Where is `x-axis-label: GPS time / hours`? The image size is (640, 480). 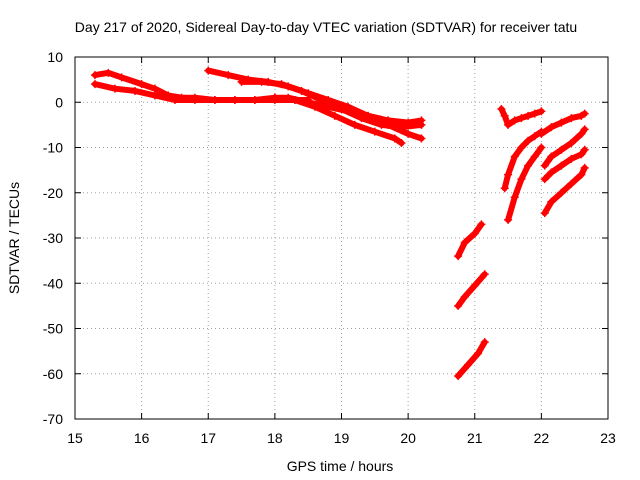
x-axis-label: GPS time / hours is located at coordinates (340, 466).